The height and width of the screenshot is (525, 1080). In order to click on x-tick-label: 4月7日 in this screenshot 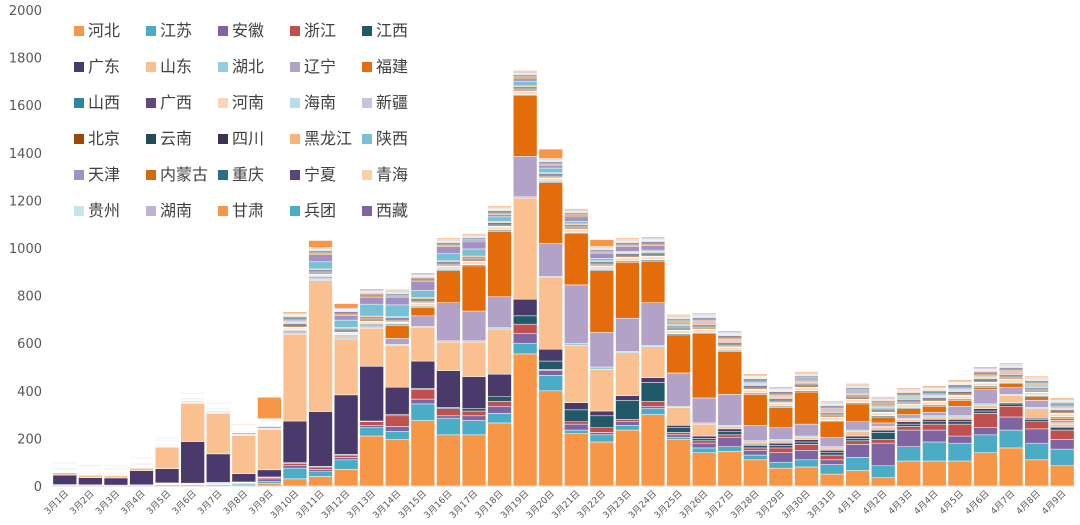, I will do `click(1003, 502)`.